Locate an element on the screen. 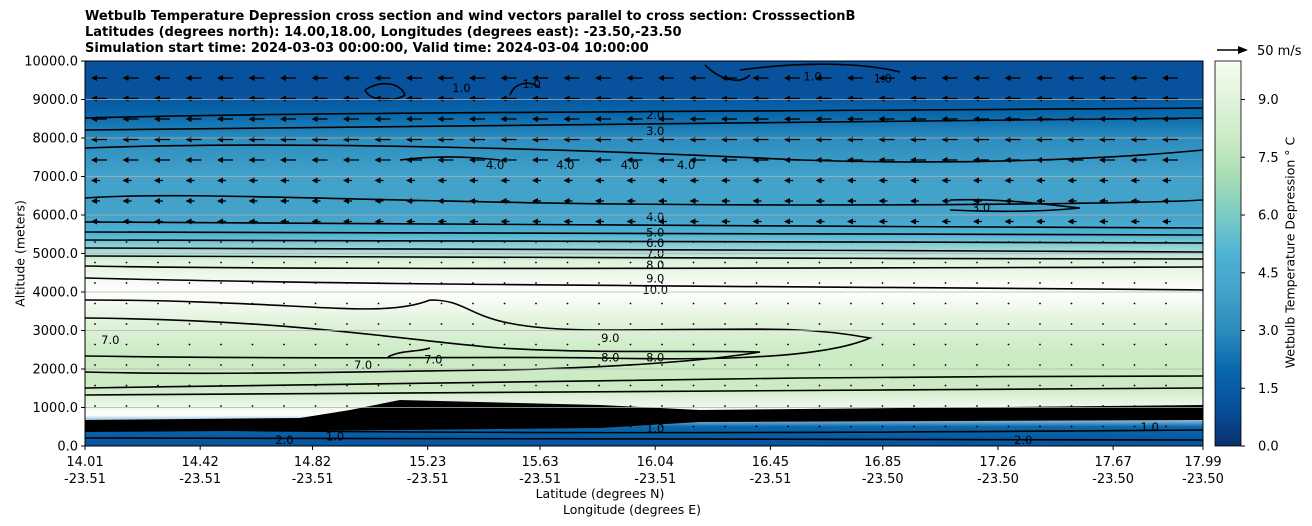  y-tick-label: 8000.0 is located at coordinates (56, 139).